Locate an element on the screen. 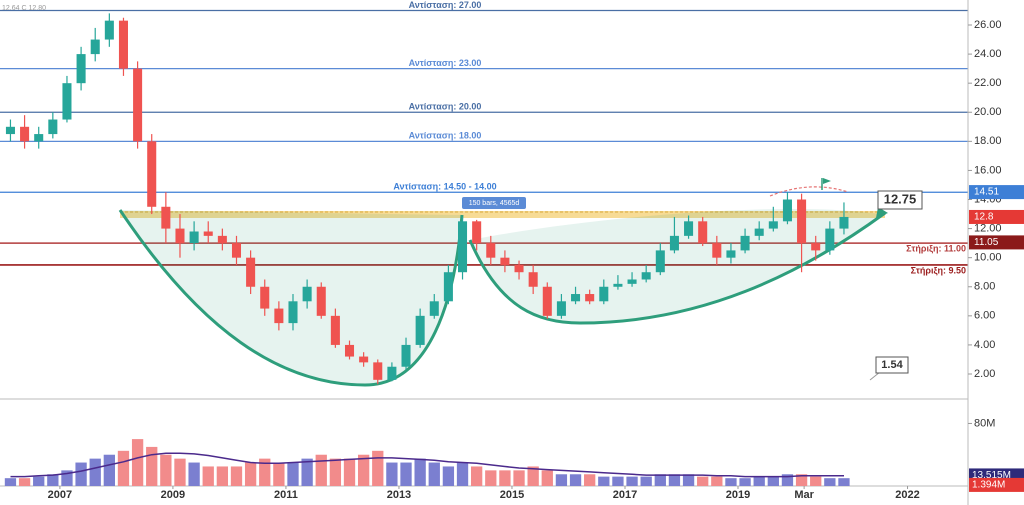 Image resolution: width=1024 pixels, height=505 pixels. price-badge is located at coordinates (996, 192).